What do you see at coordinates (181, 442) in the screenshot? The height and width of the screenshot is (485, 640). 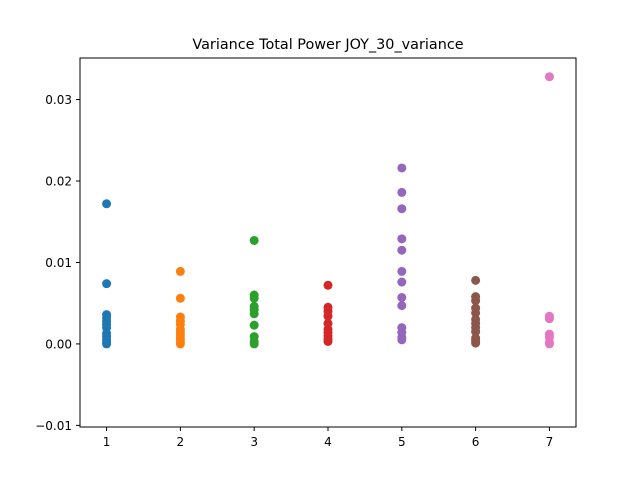 I see `x-tick-label-2: 2` at bounding box center [181, 442].